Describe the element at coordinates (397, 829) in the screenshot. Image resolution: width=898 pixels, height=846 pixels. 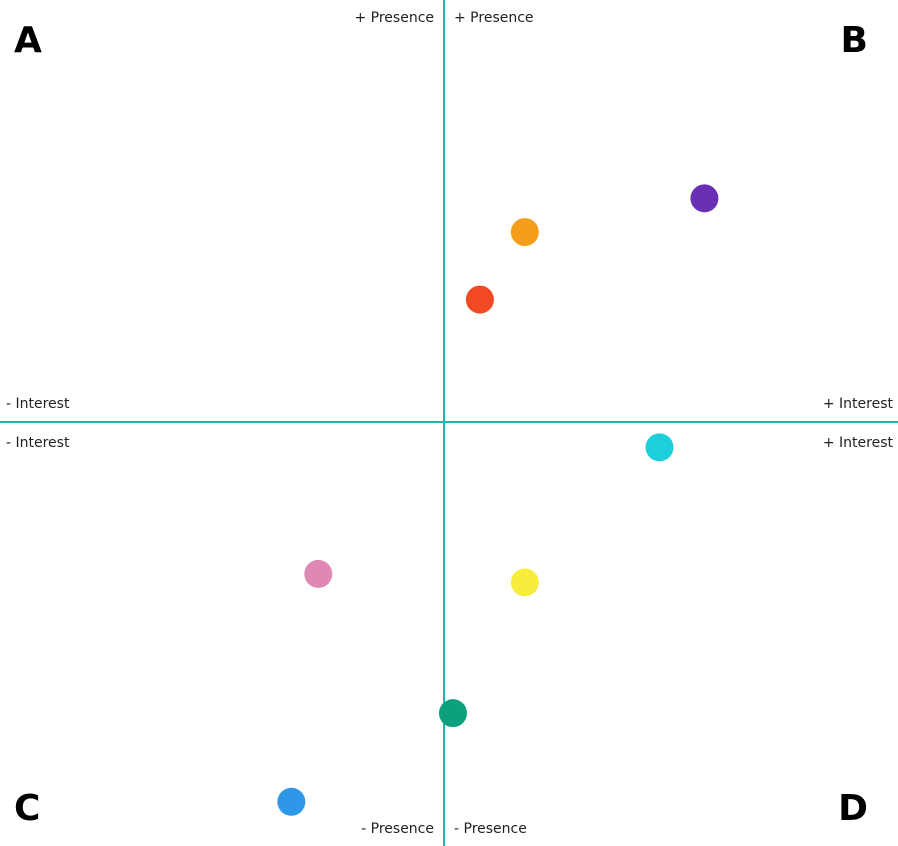
I see `bottom-left-presence-label: - Presence` at that location.